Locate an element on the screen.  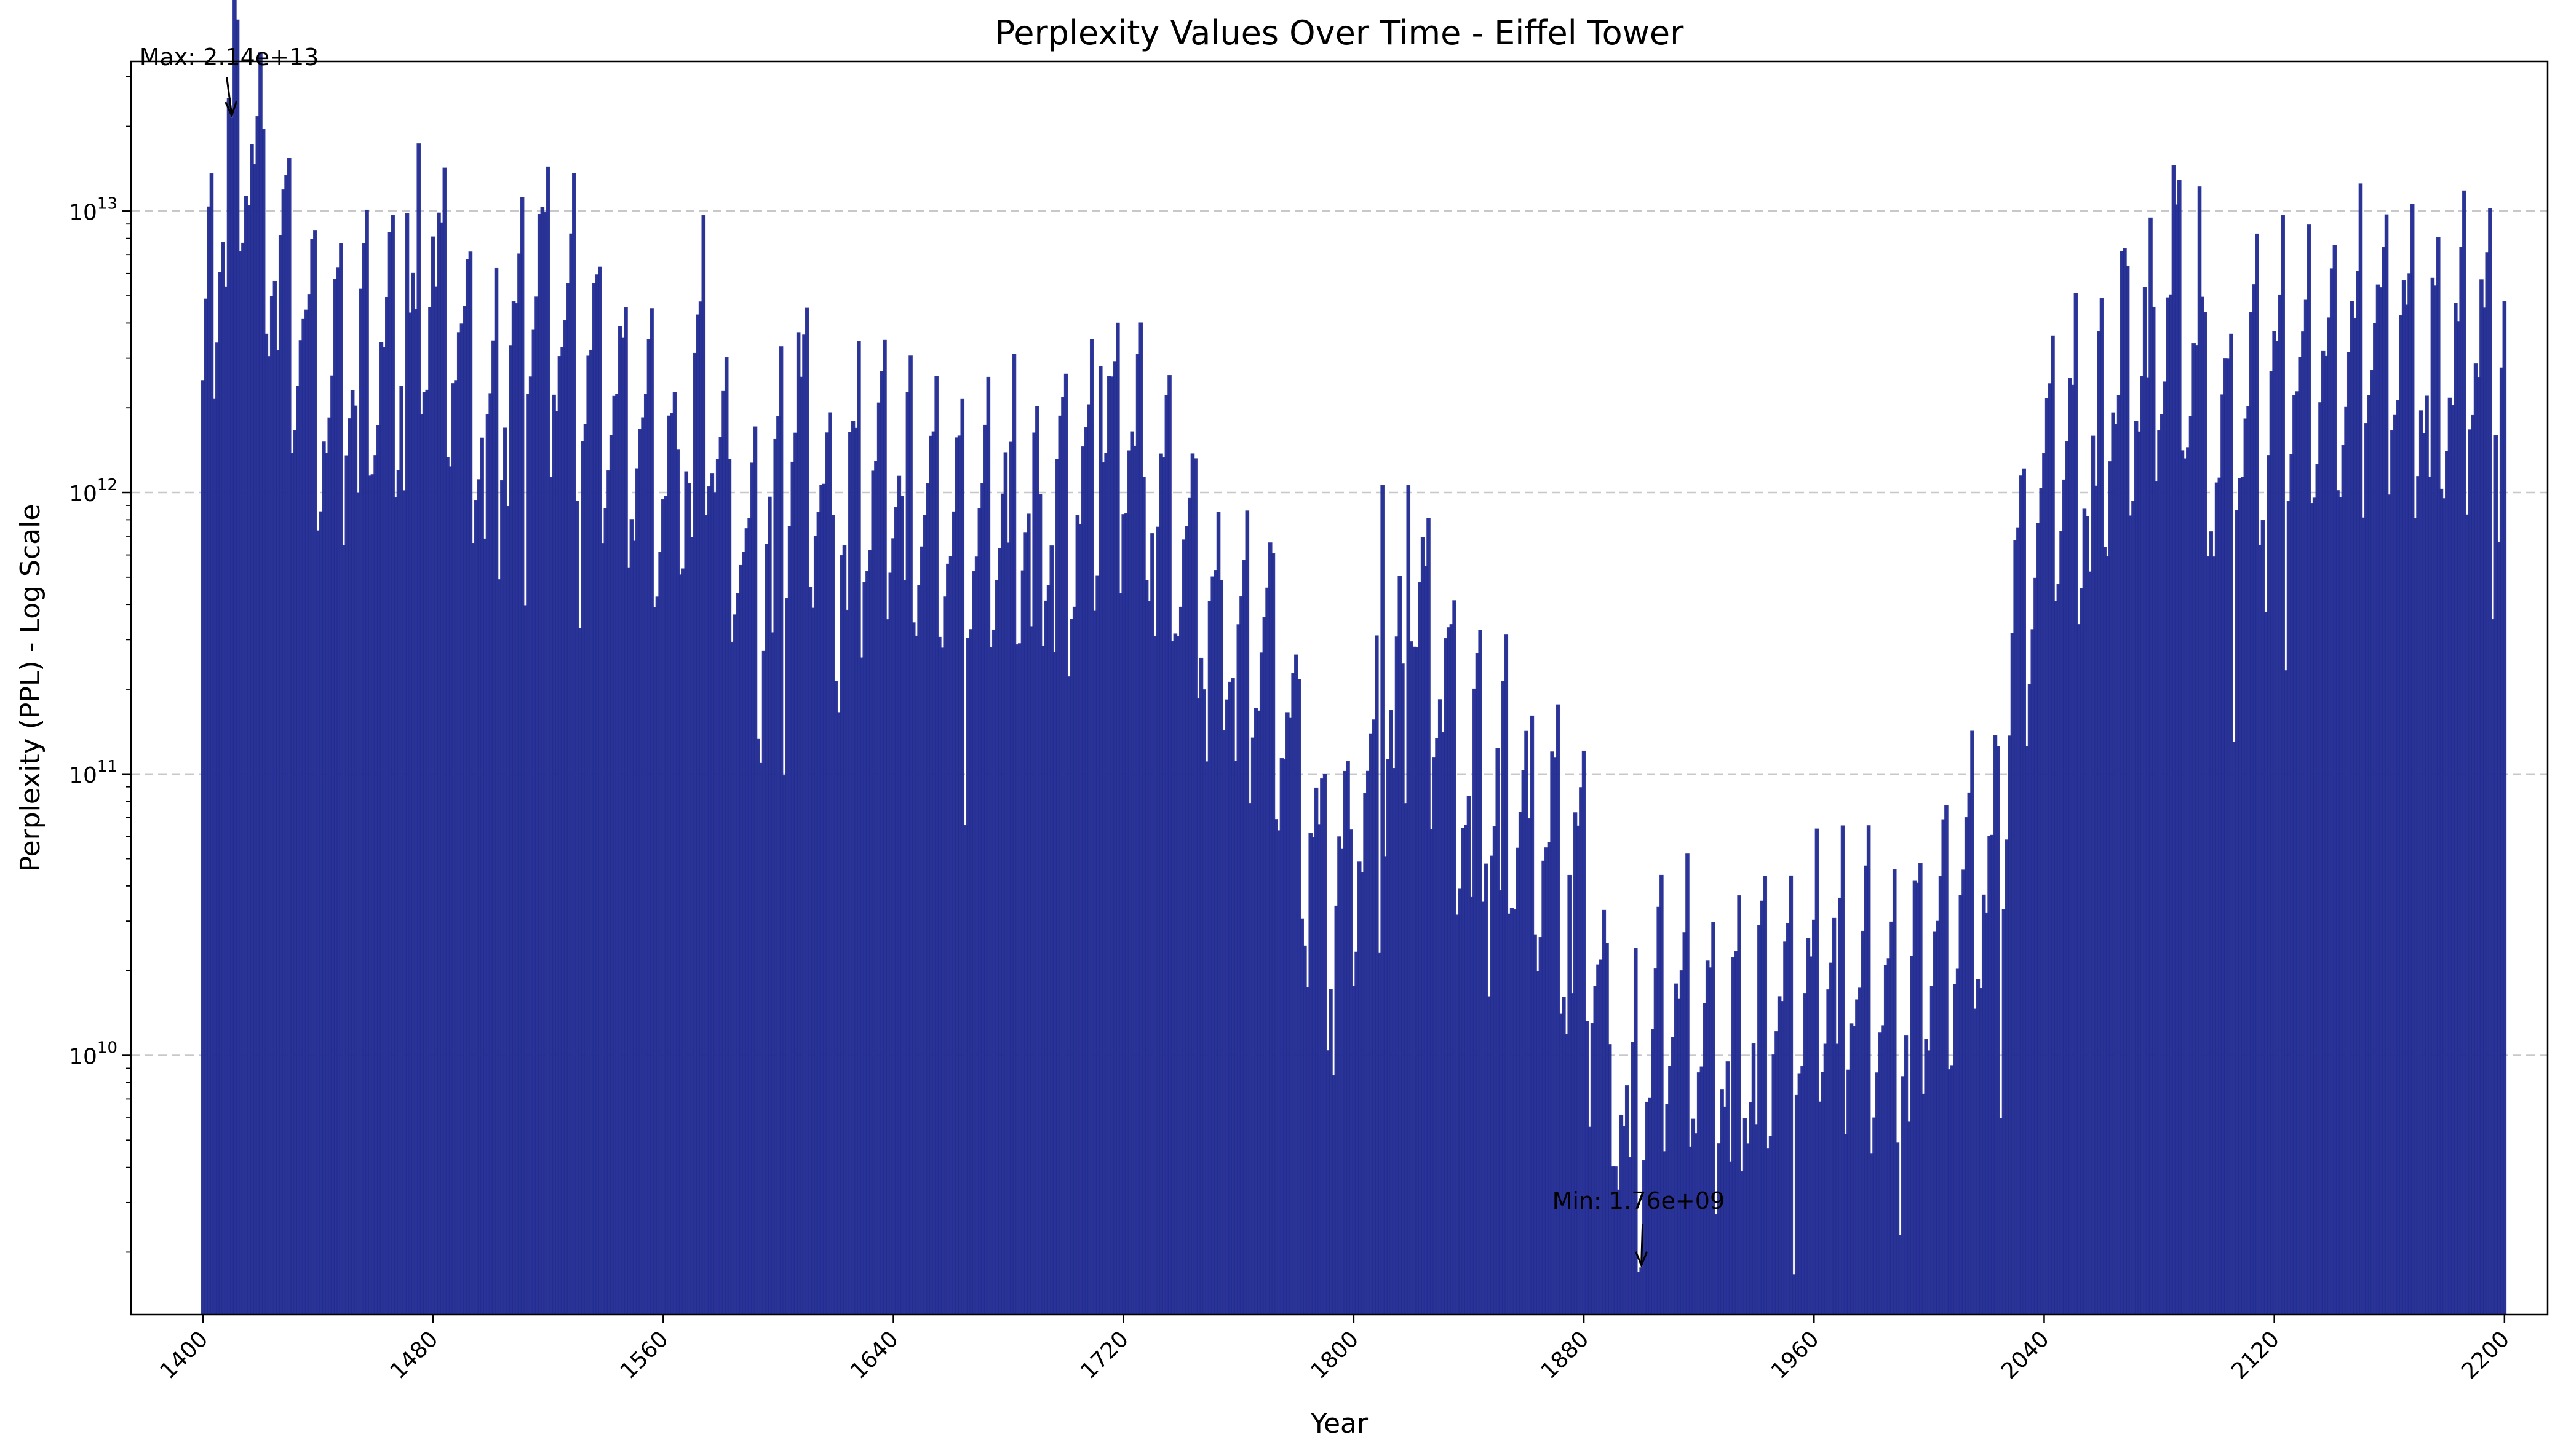
x-axis-label: Year is located at coordinates (1339, 1424).